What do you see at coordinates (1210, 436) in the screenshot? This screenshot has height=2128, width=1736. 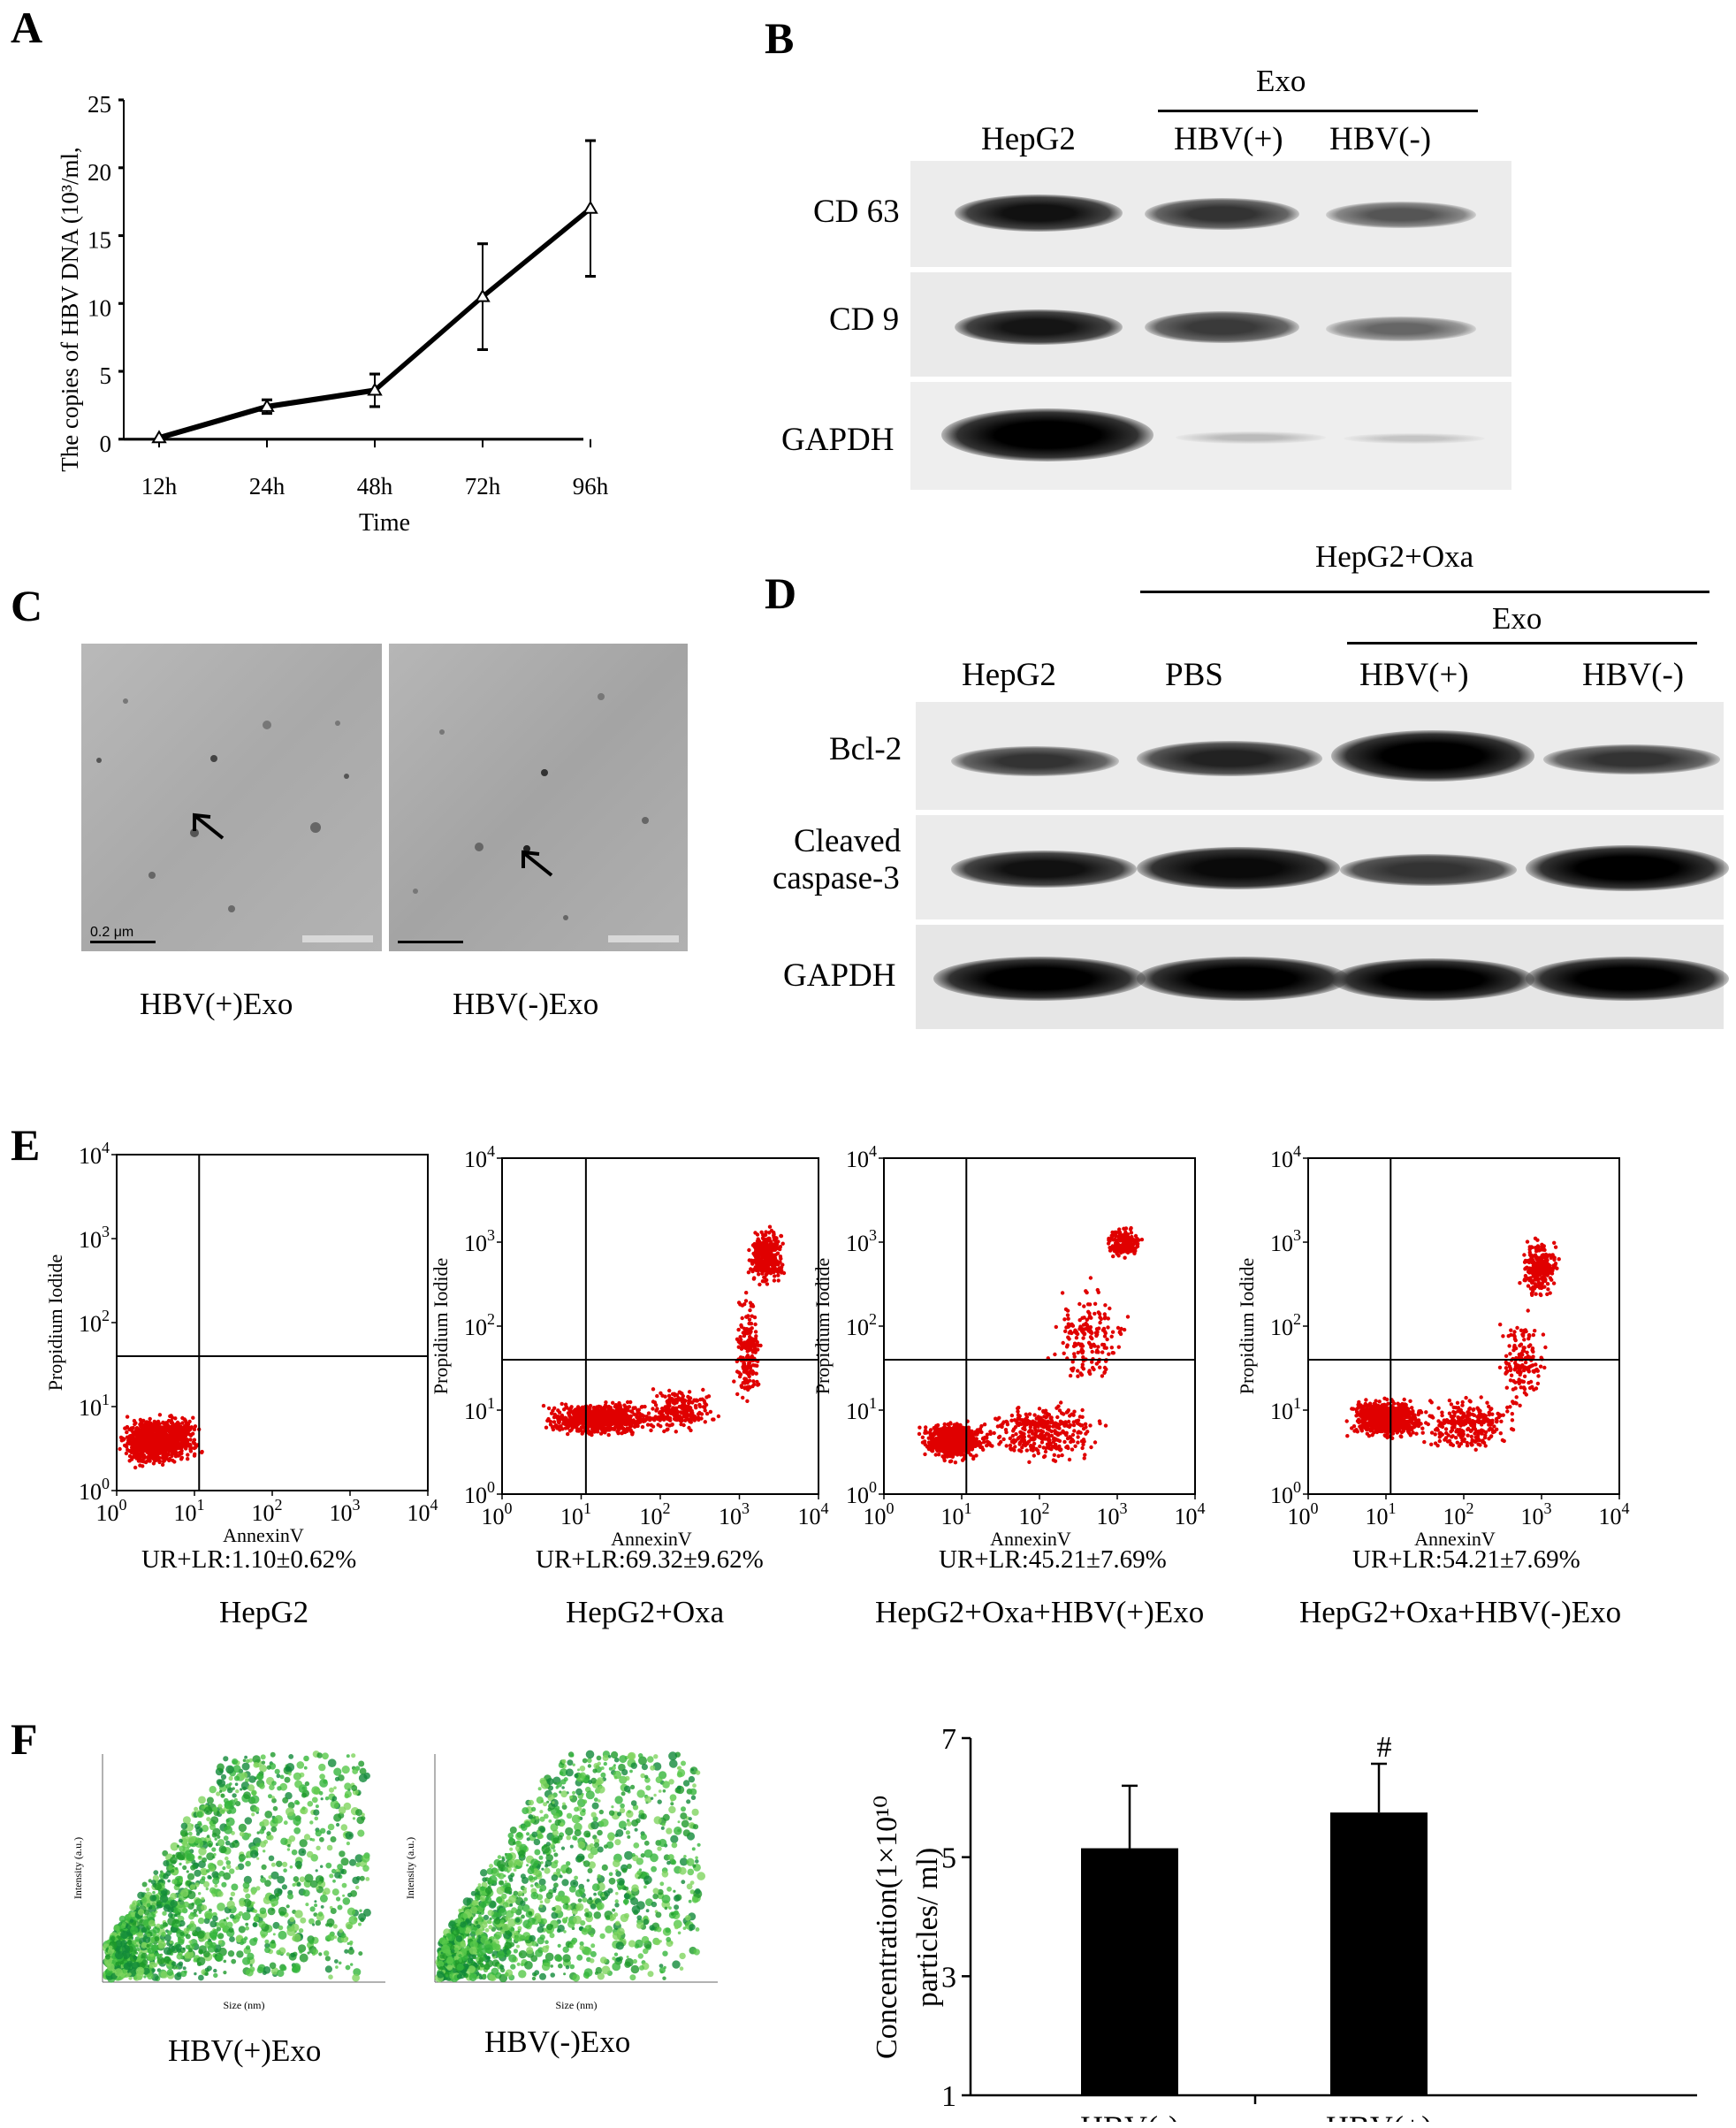 I see `blot-b-gapdh-strip` at bounding box center [1210, 436].